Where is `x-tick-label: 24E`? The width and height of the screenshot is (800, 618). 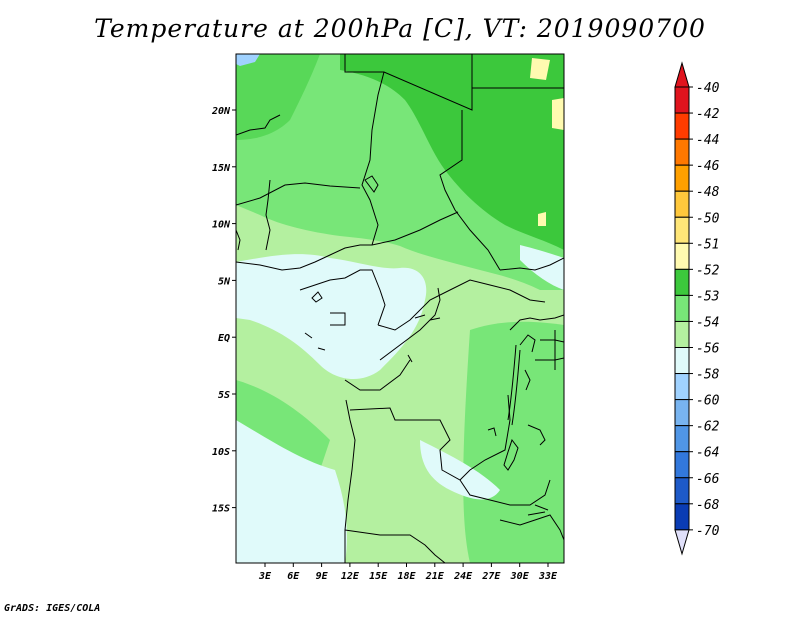 x-tick-label: 24E is located at coordinates (463, 576).